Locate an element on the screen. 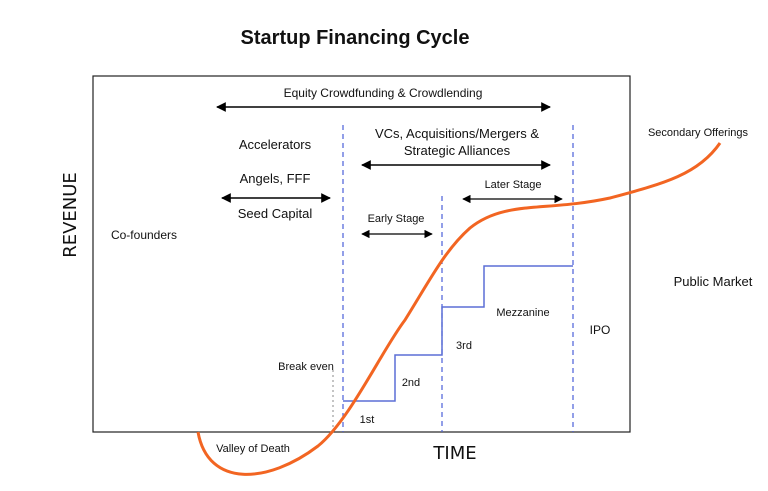 This screenshot has height=491, width=768. funding-round-steps is located at coordinates (458, 333).